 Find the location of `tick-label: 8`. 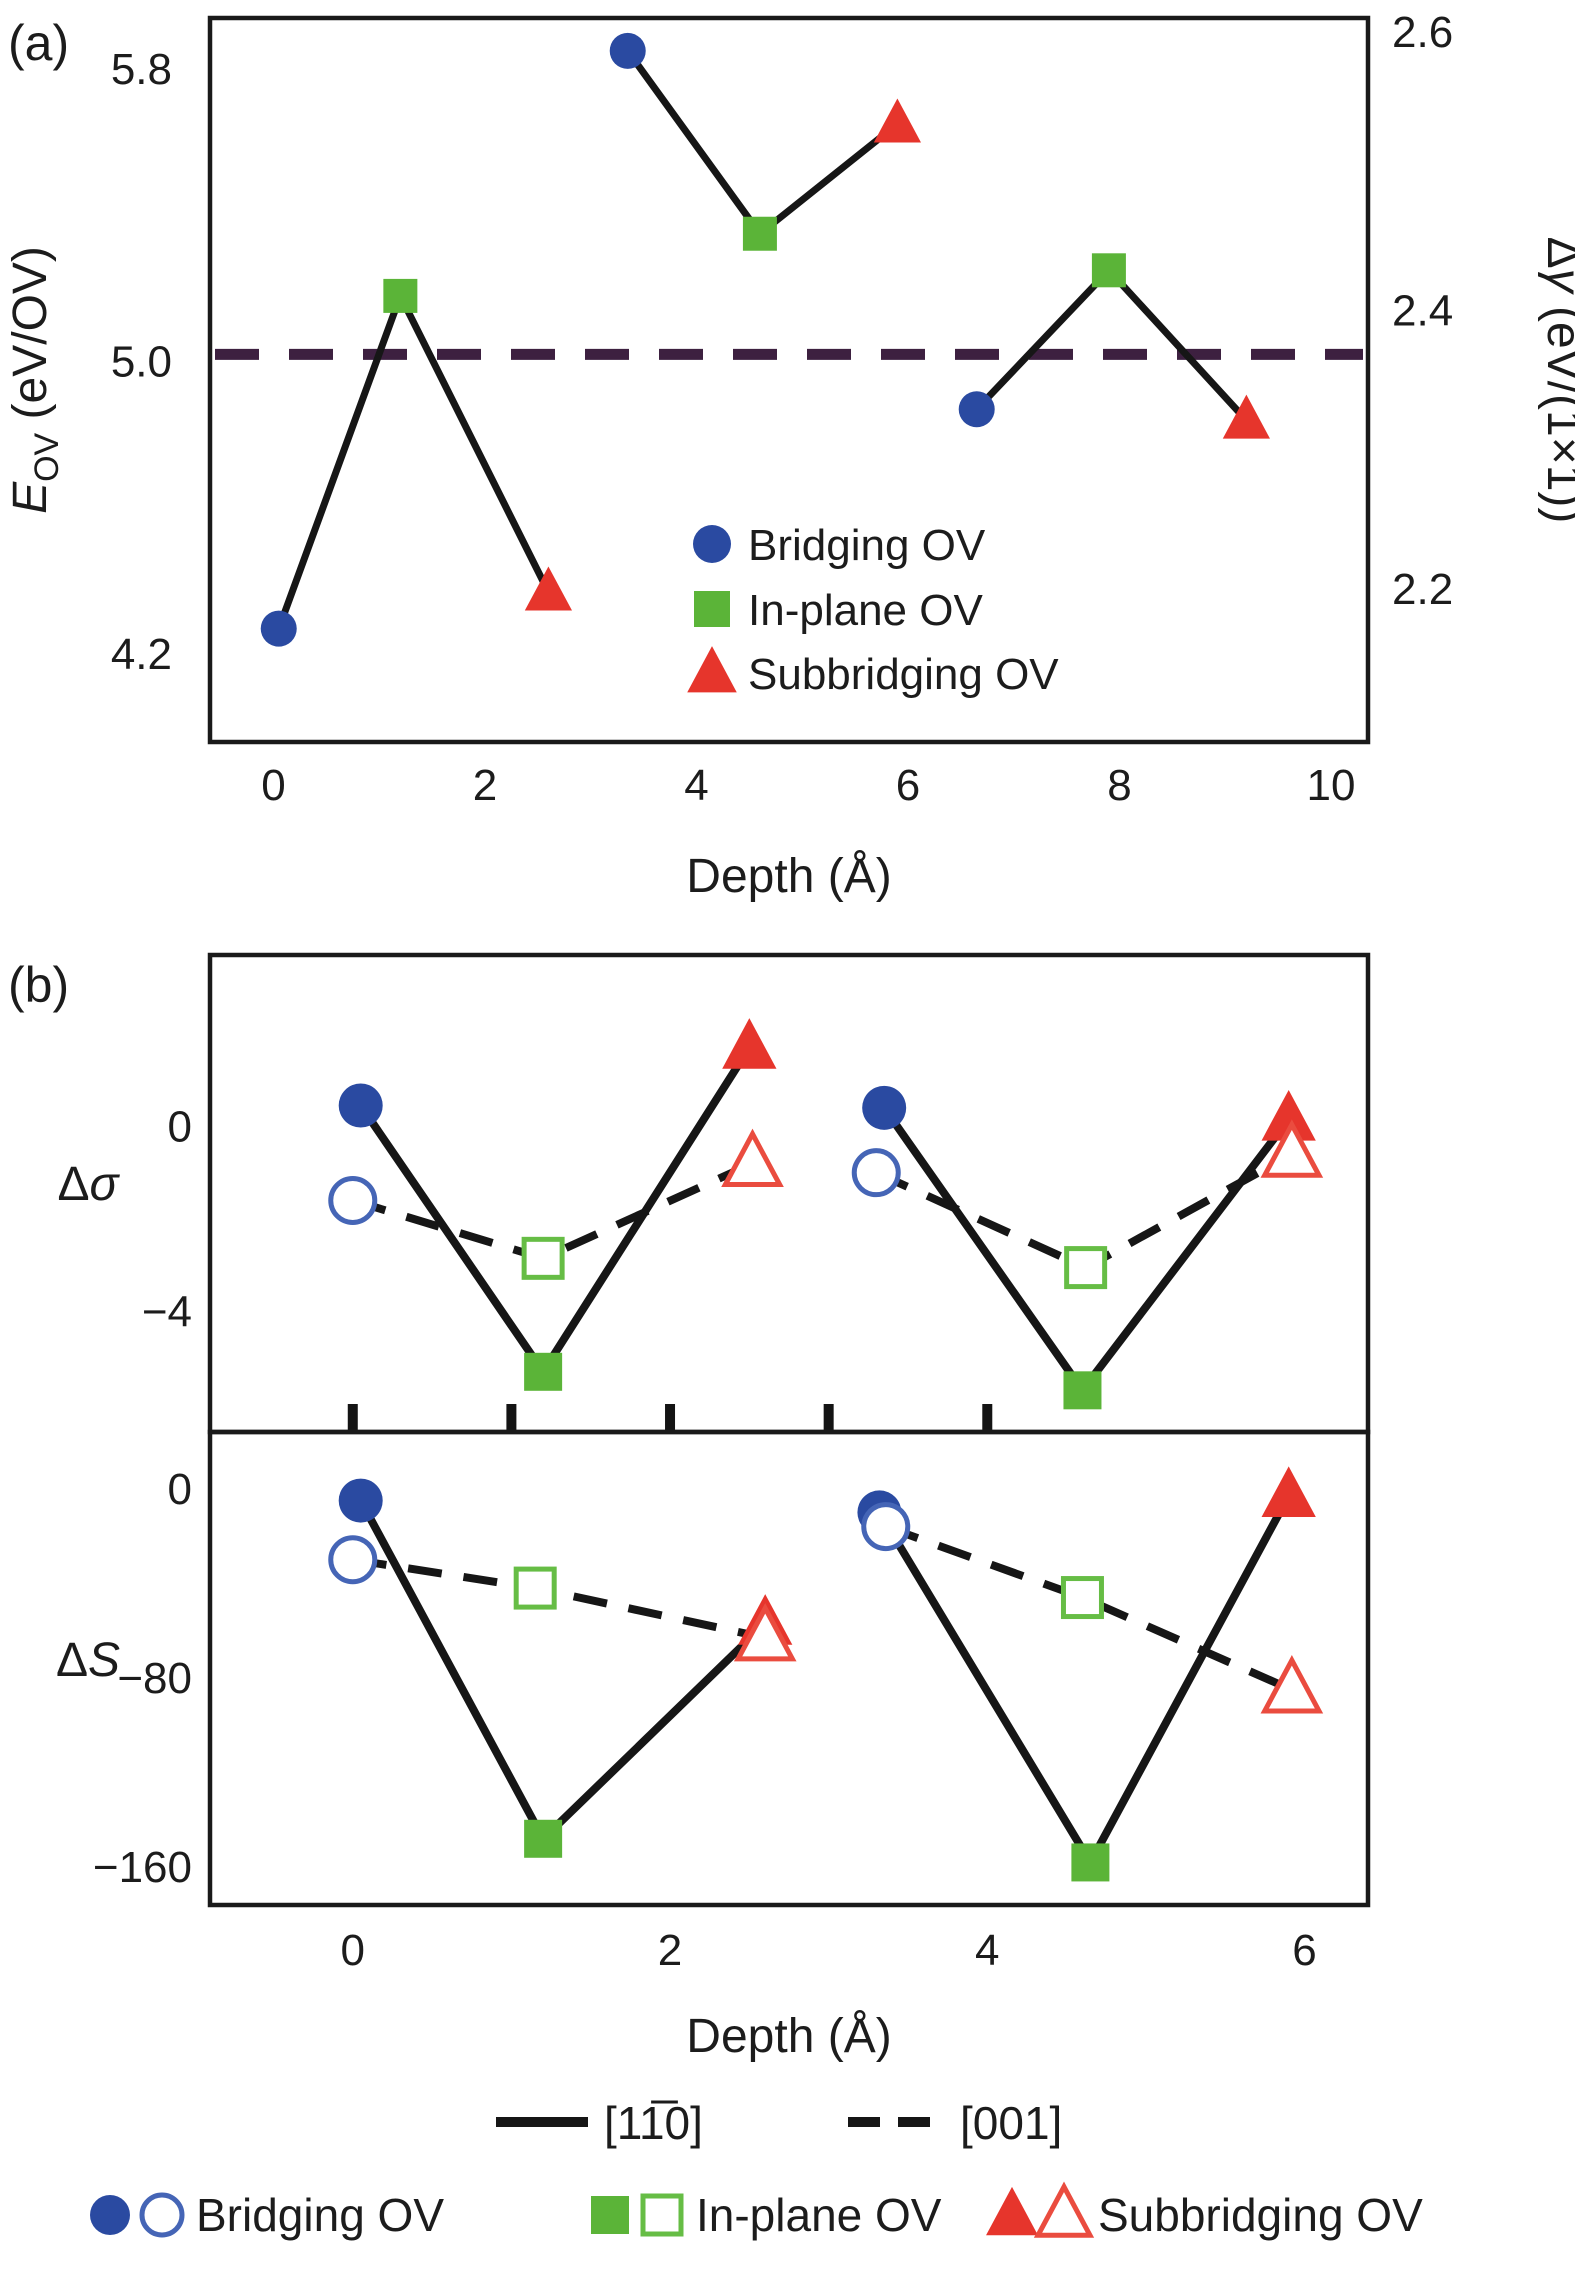

tick-label: 8 is located at coordinates (1119, 785).